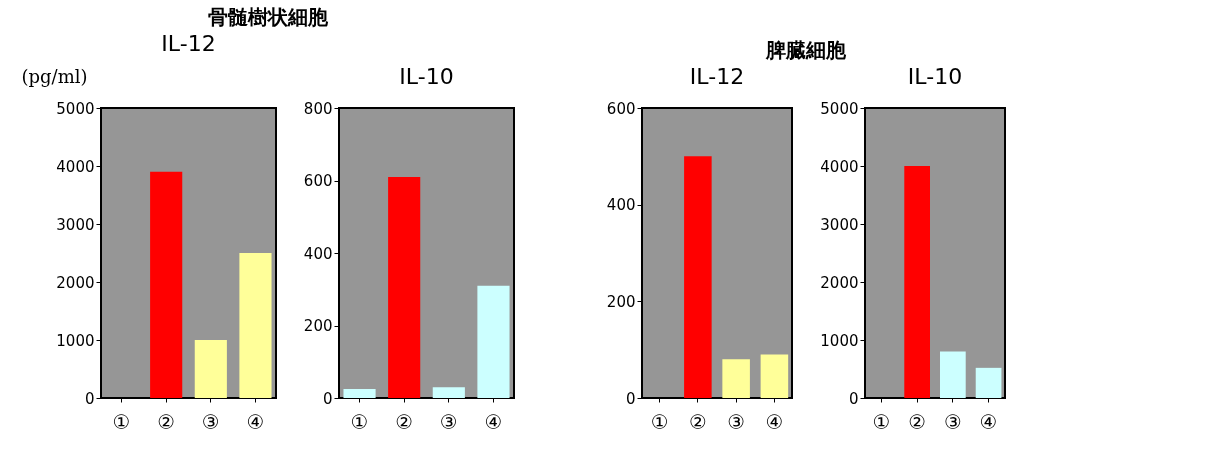  What do you see at coordinates (805, 50) in the screenshot?
I see `chart-title: 脾臓細胞` at bounding box center [805, 50].